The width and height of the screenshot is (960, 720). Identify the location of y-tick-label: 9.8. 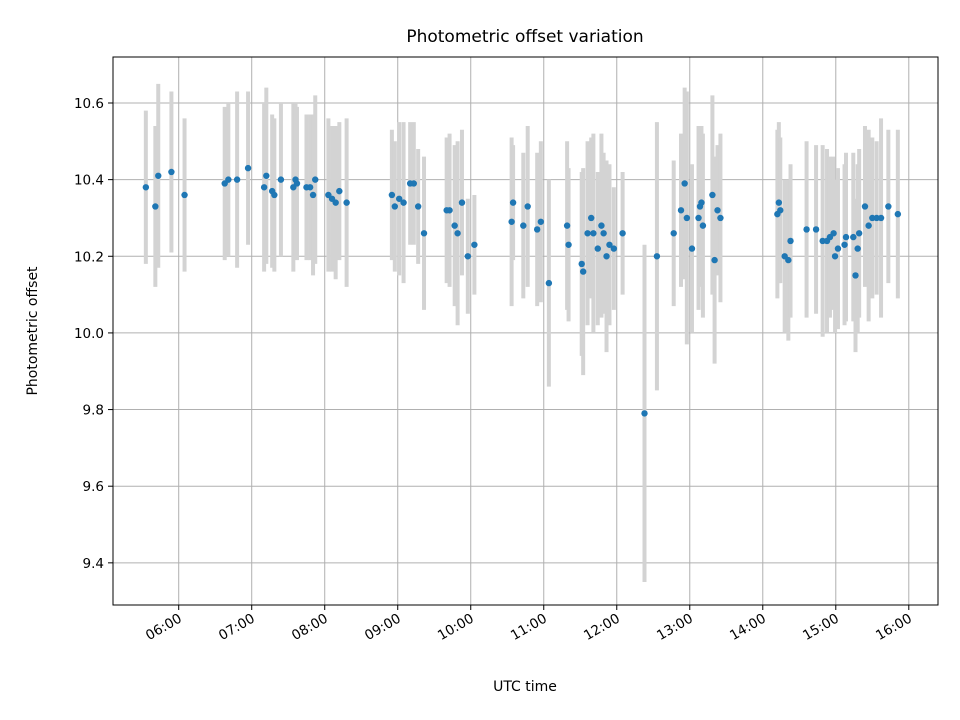
(93, 411).